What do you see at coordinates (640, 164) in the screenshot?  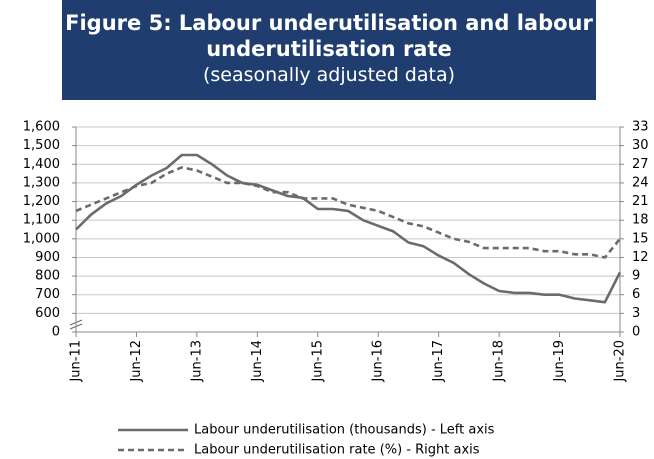 I see `y2-tick-label: 27` at bounding box center [640, 164].